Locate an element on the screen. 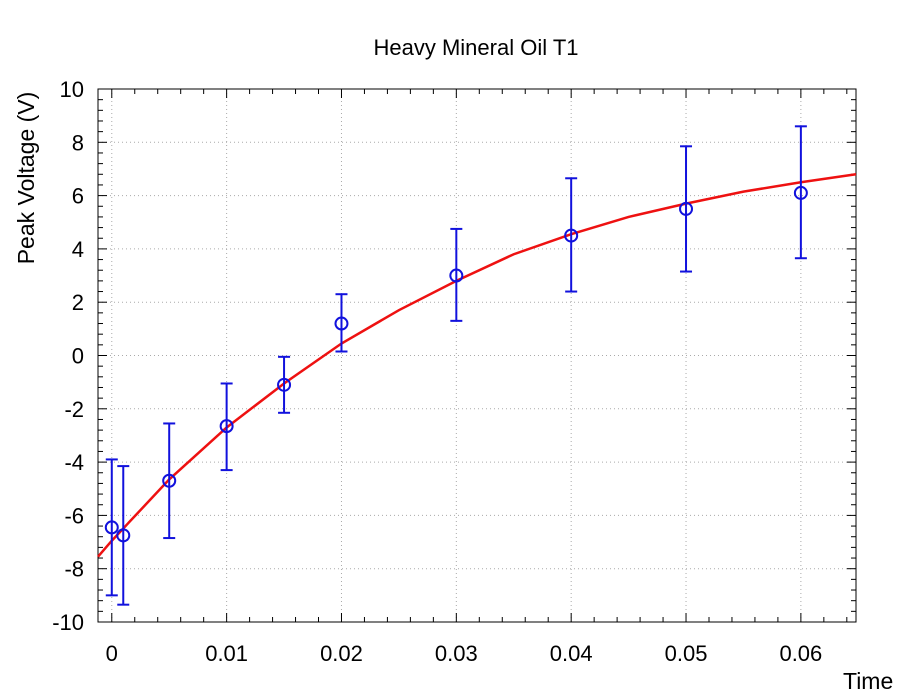  y-tick-label: 4 is located at coordinates (78, 249).